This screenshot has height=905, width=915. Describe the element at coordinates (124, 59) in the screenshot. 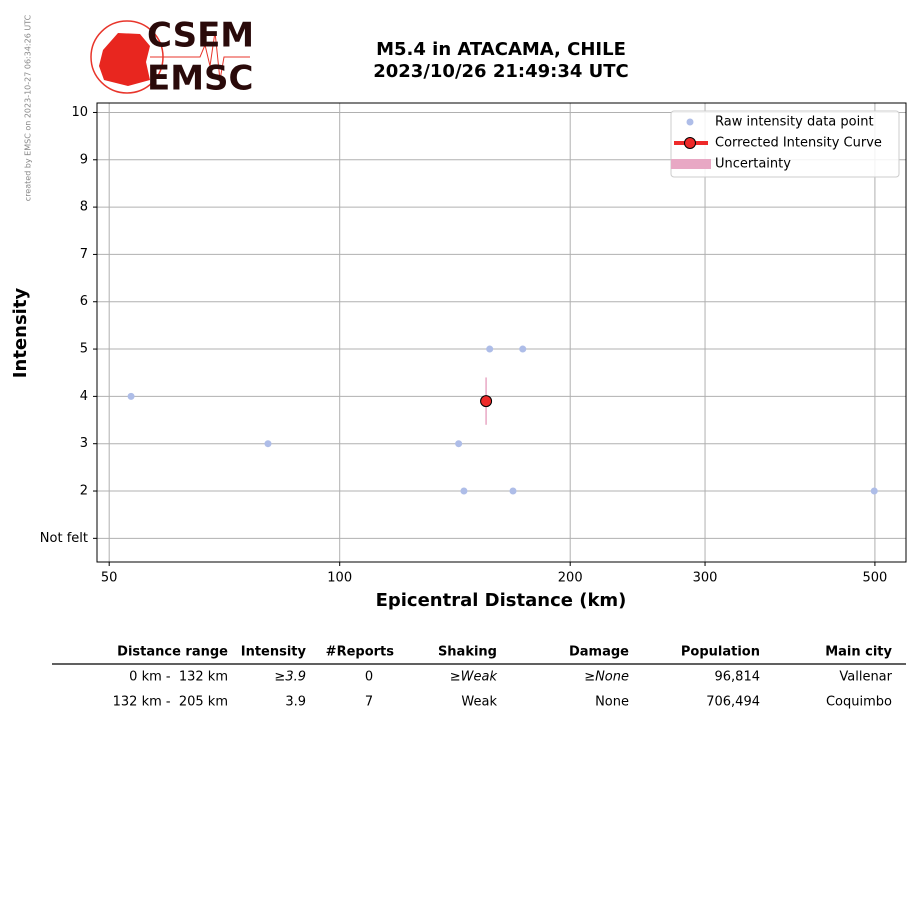

I see `logo-map` at that location.